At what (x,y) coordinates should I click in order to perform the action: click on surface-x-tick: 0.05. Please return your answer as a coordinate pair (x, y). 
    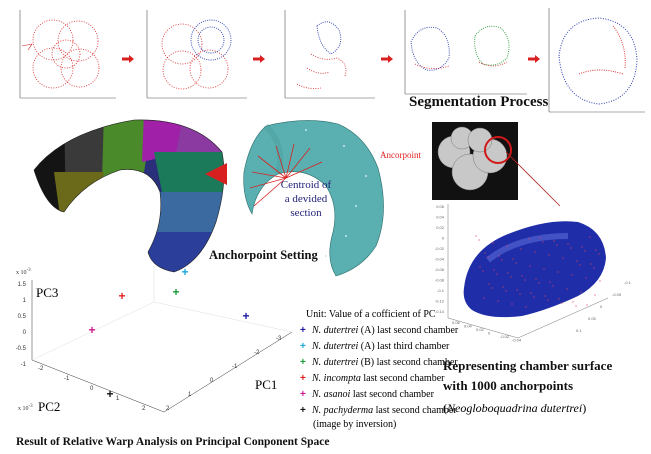
    Looking at the image, I should click on (592, 318).